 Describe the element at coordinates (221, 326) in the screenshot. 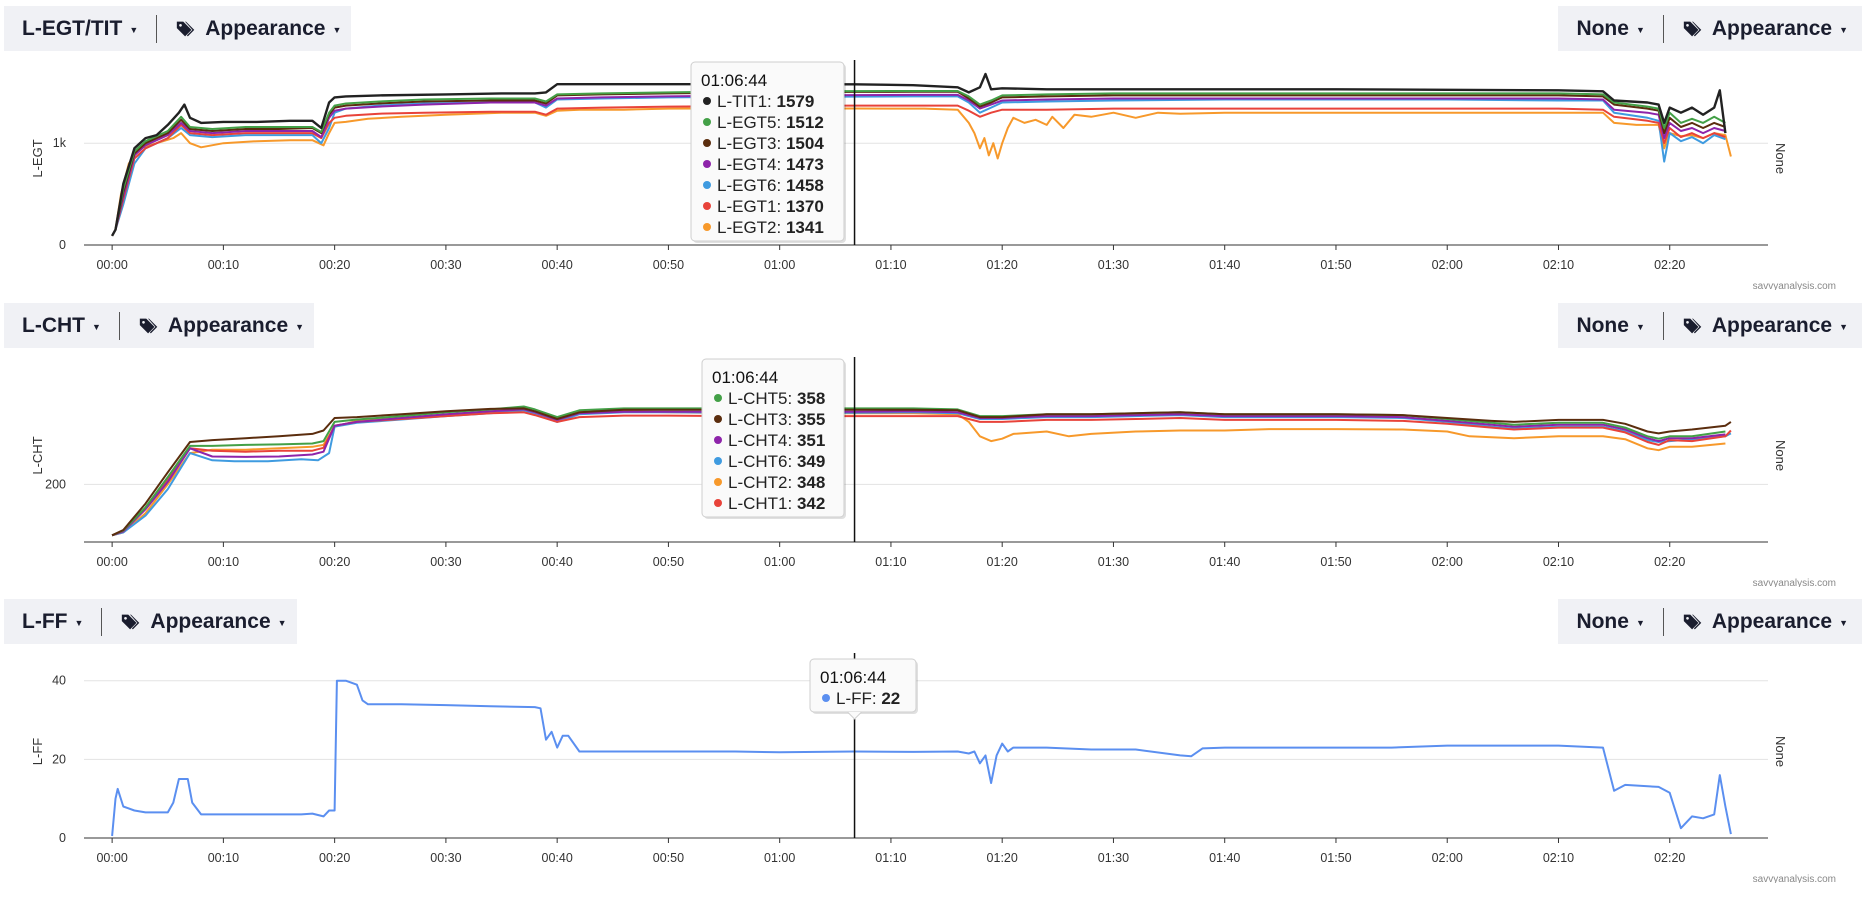

I see `cht-appearance-dropdown: Appearance ▼` at that location.